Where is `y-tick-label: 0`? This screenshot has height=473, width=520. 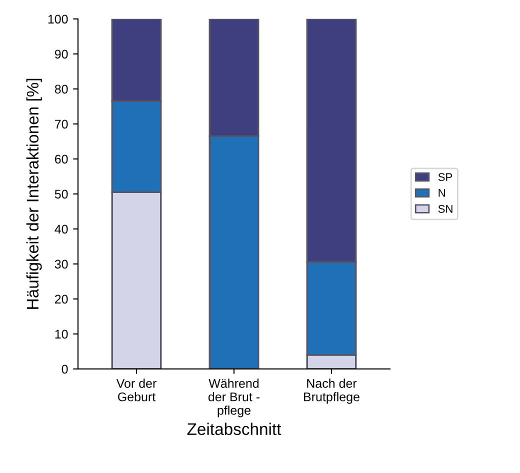 y-tick-label: 0 is located at coordinates (65, 369).